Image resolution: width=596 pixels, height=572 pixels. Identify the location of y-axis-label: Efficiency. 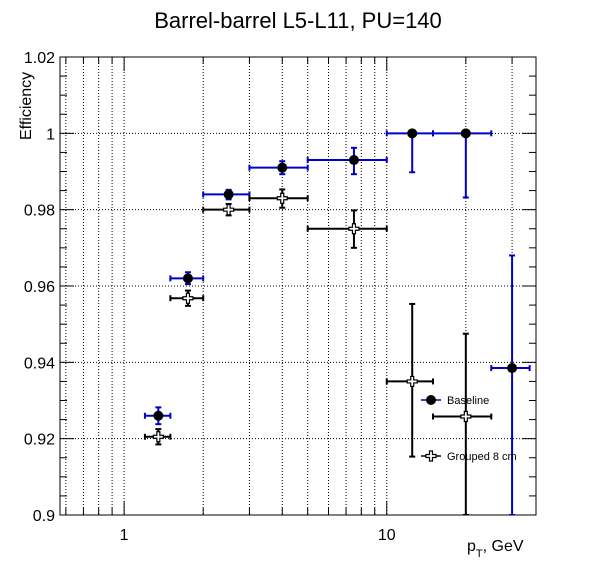
(26, 106).